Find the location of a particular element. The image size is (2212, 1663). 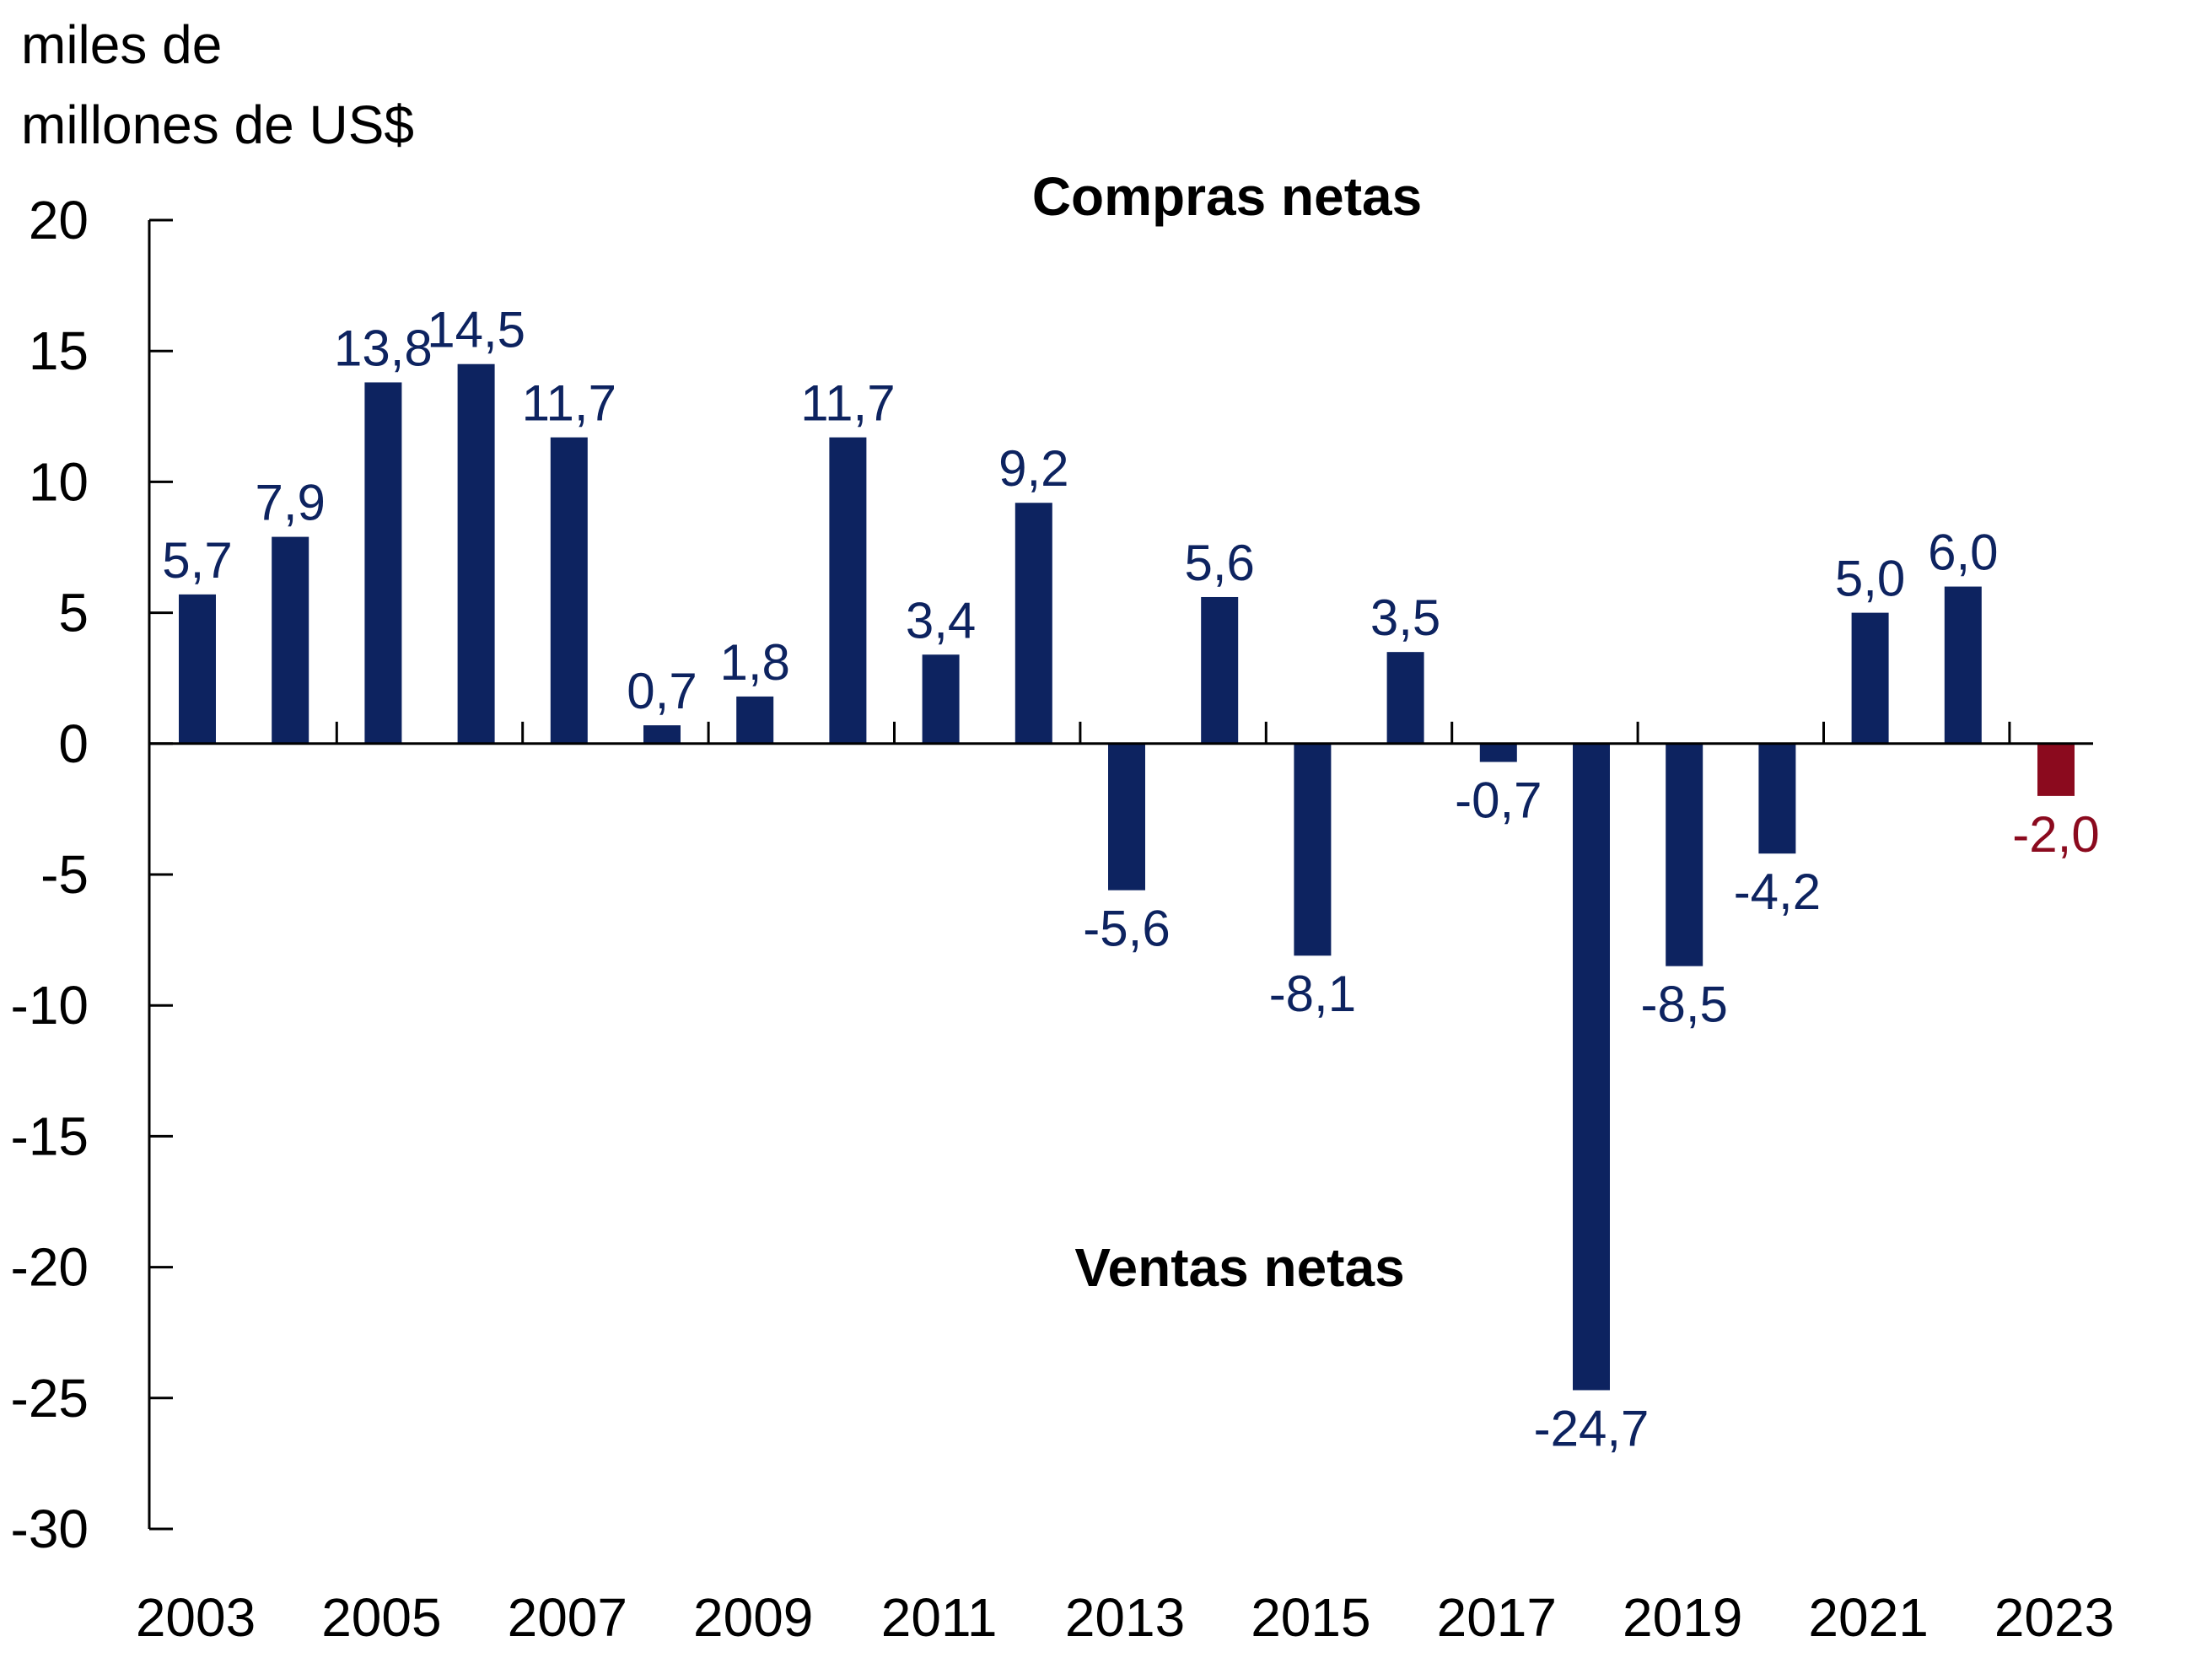

bar-2023 is located at coordinates (2056, 769).